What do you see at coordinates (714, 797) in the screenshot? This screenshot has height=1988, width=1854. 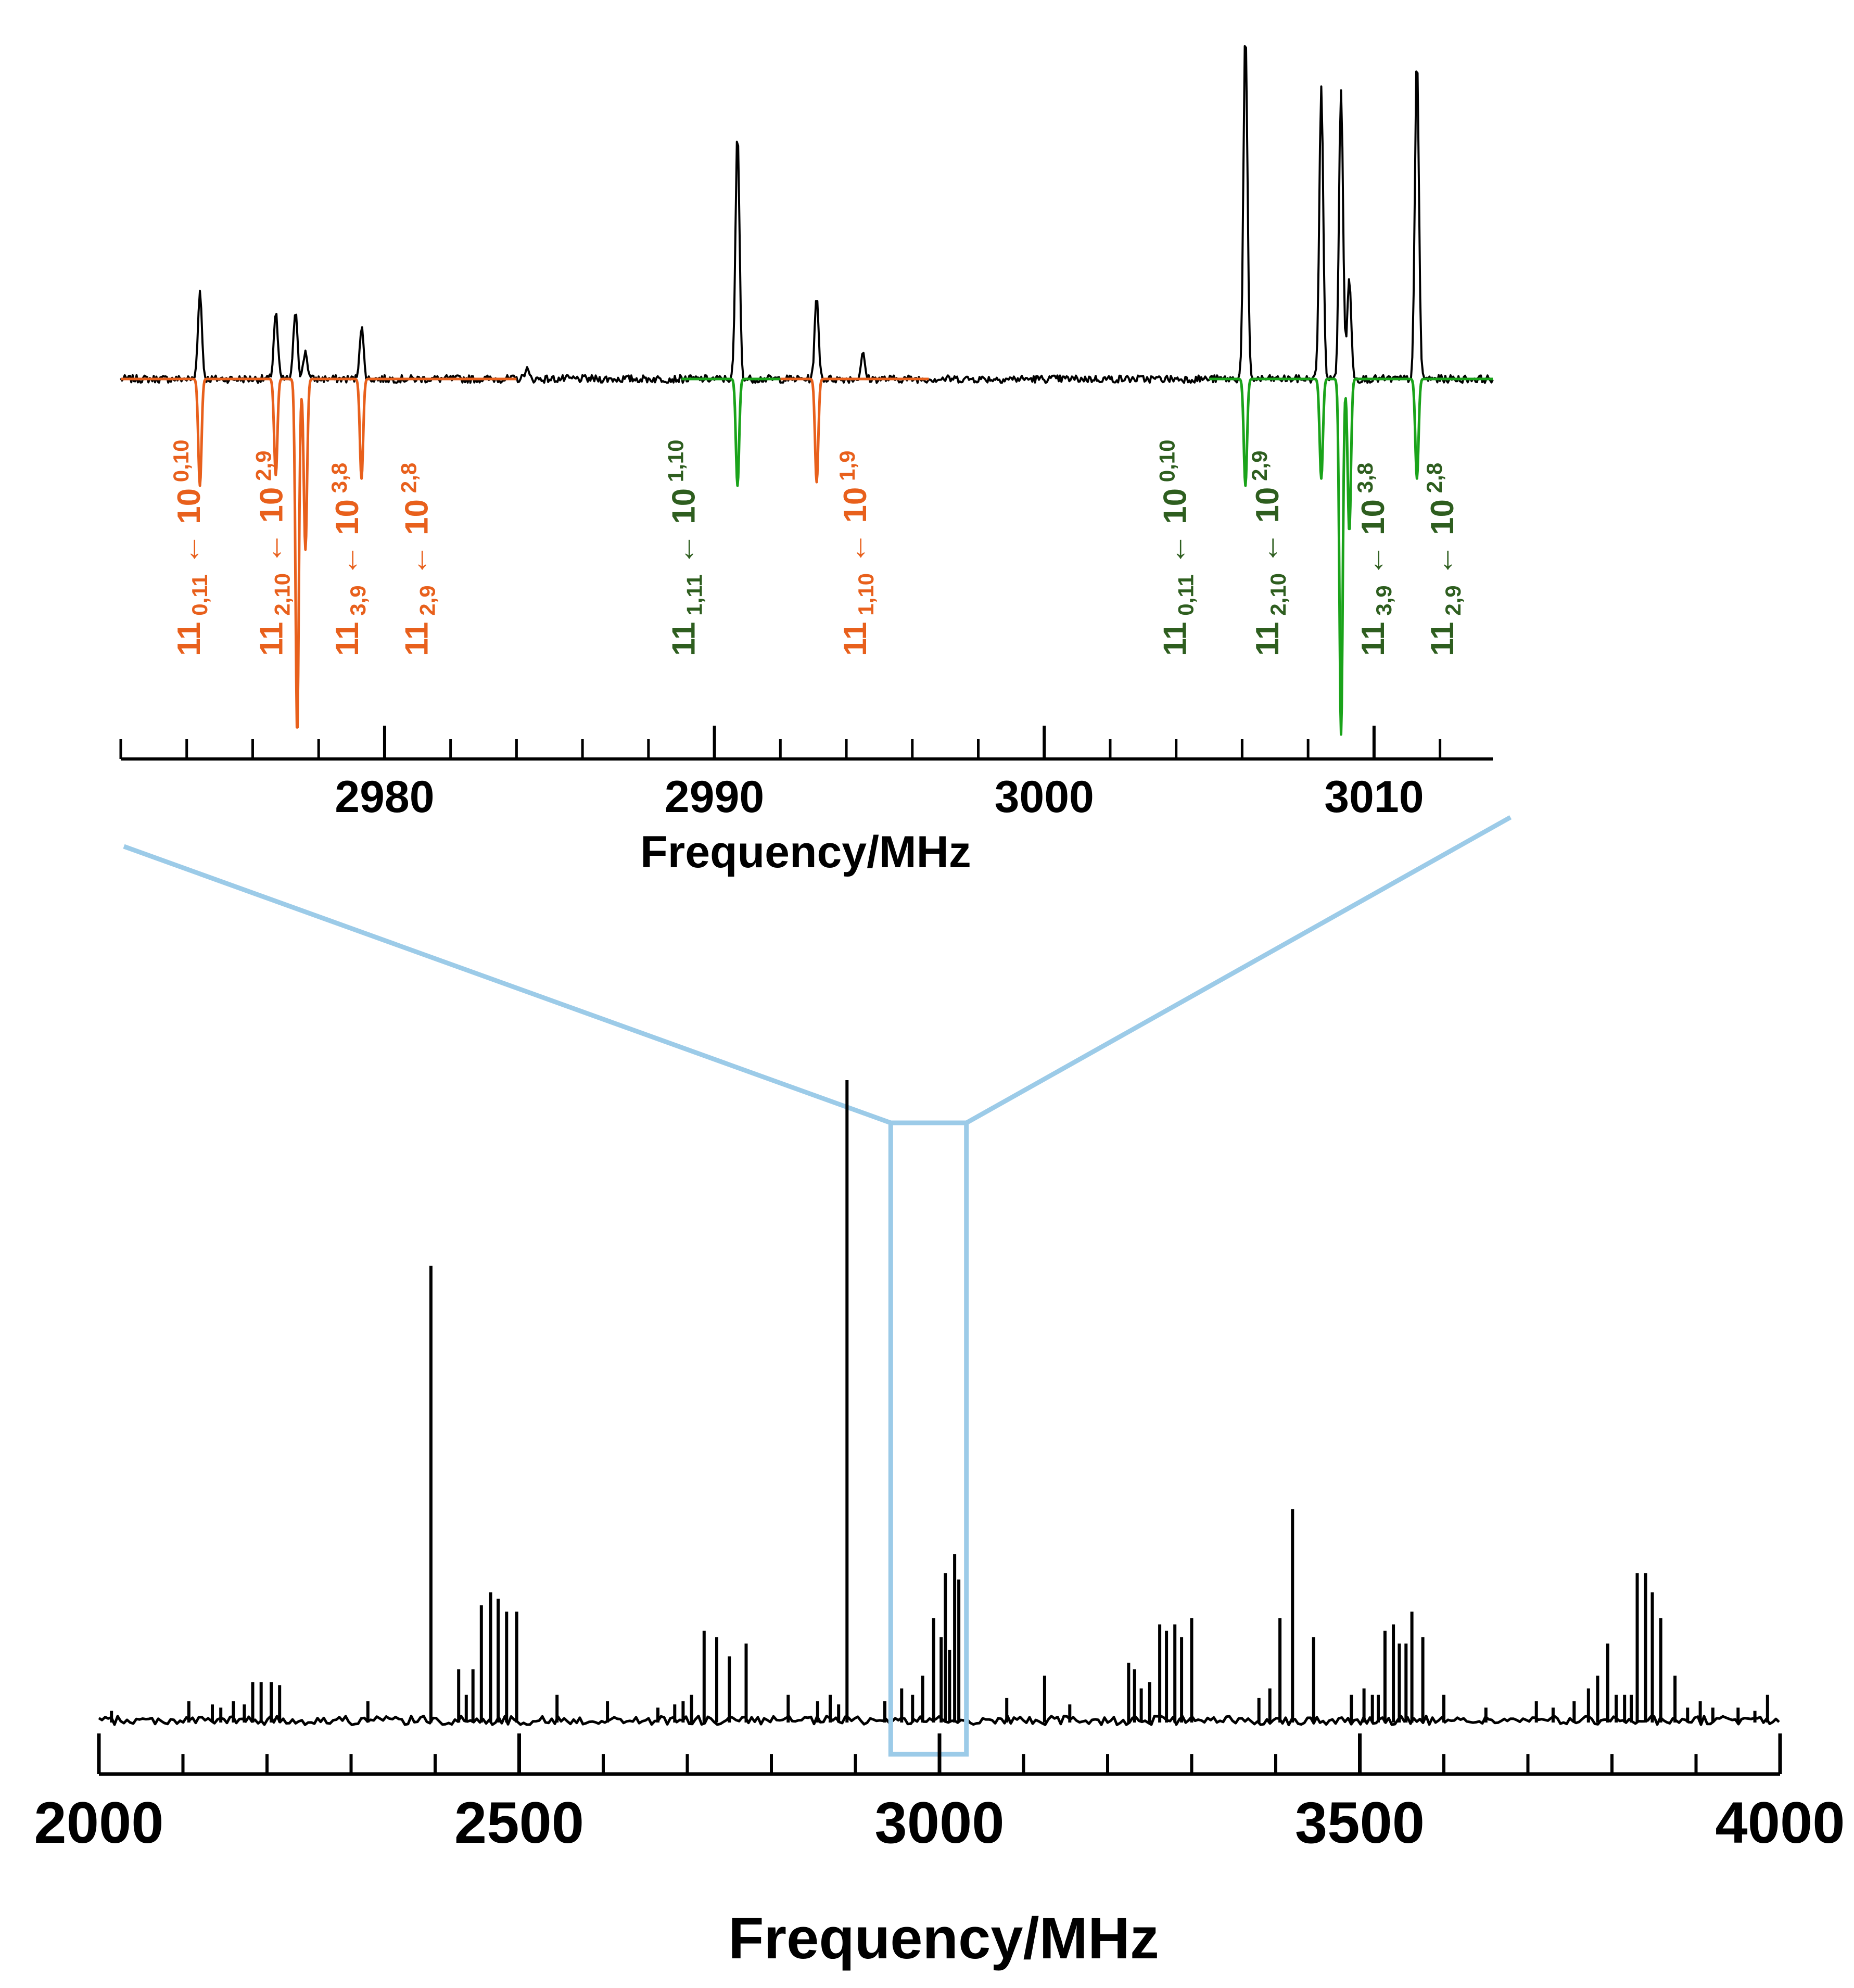 I see `tick-label: 2990` at bounding box center [714, 797].